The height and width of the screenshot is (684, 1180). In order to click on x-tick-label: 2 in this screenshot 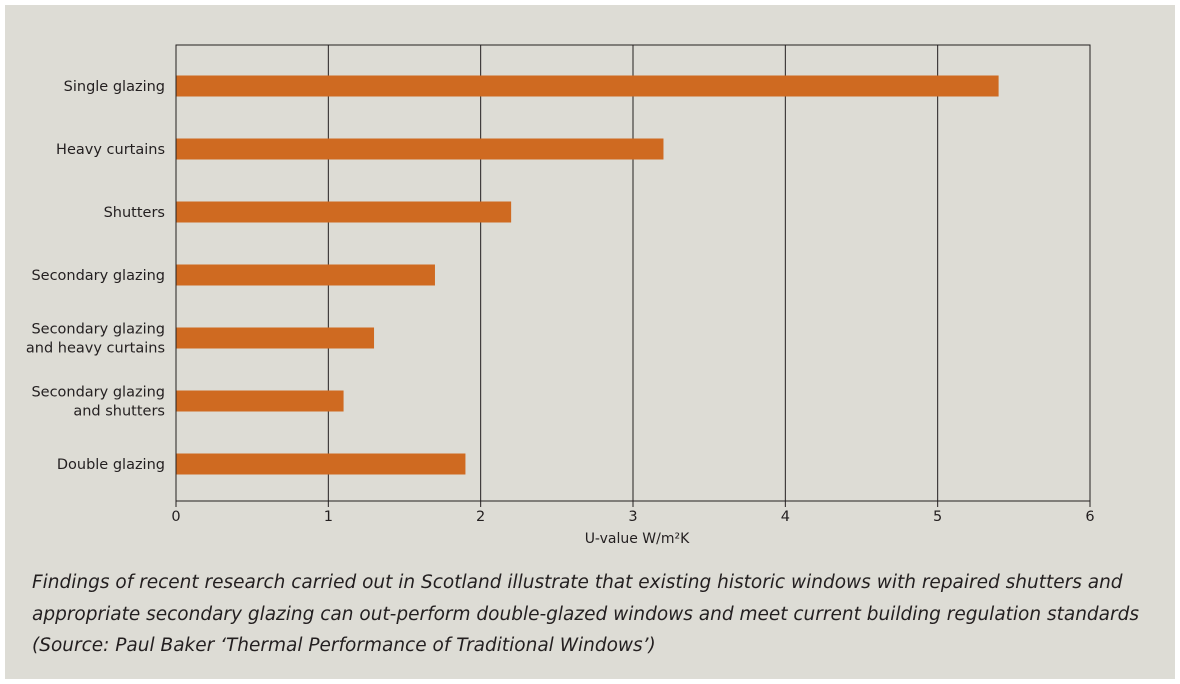, I will do `click(480, 517)`.